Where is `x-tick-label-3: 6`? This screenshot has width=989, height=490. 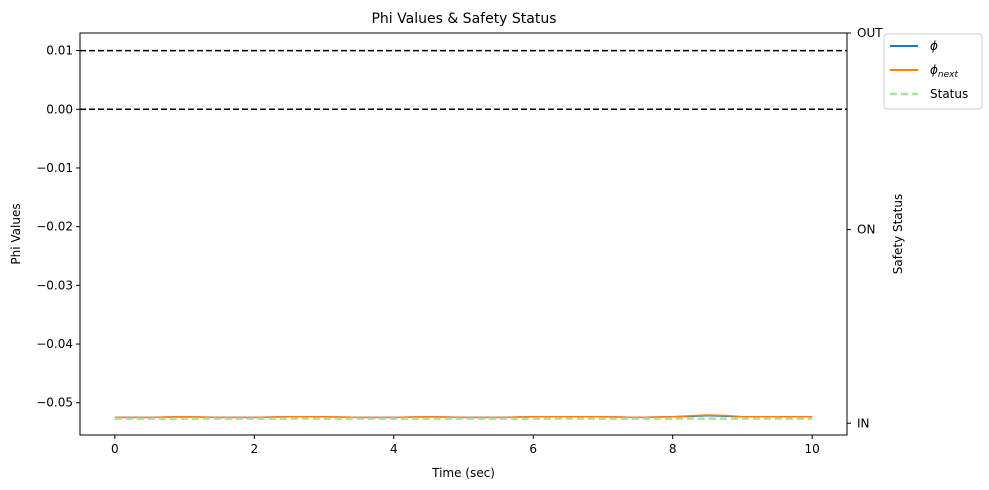
x-tick-label-3: 6 is located at coordinates (533, 449).